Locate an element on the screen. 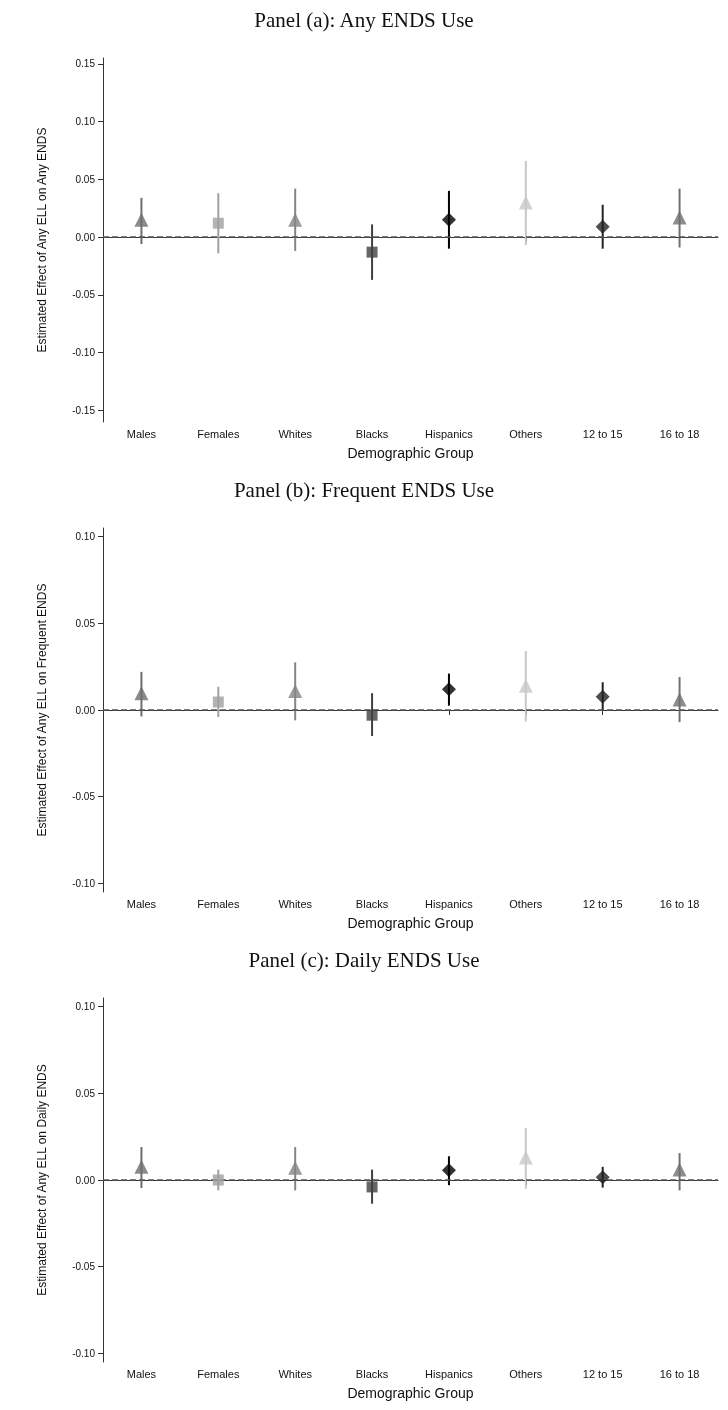 This screenshot has width=728, height=1410. y-axis-title: Estimated Effect of Any ELL on Daily ENDS is located at coordinates (42, 1180).